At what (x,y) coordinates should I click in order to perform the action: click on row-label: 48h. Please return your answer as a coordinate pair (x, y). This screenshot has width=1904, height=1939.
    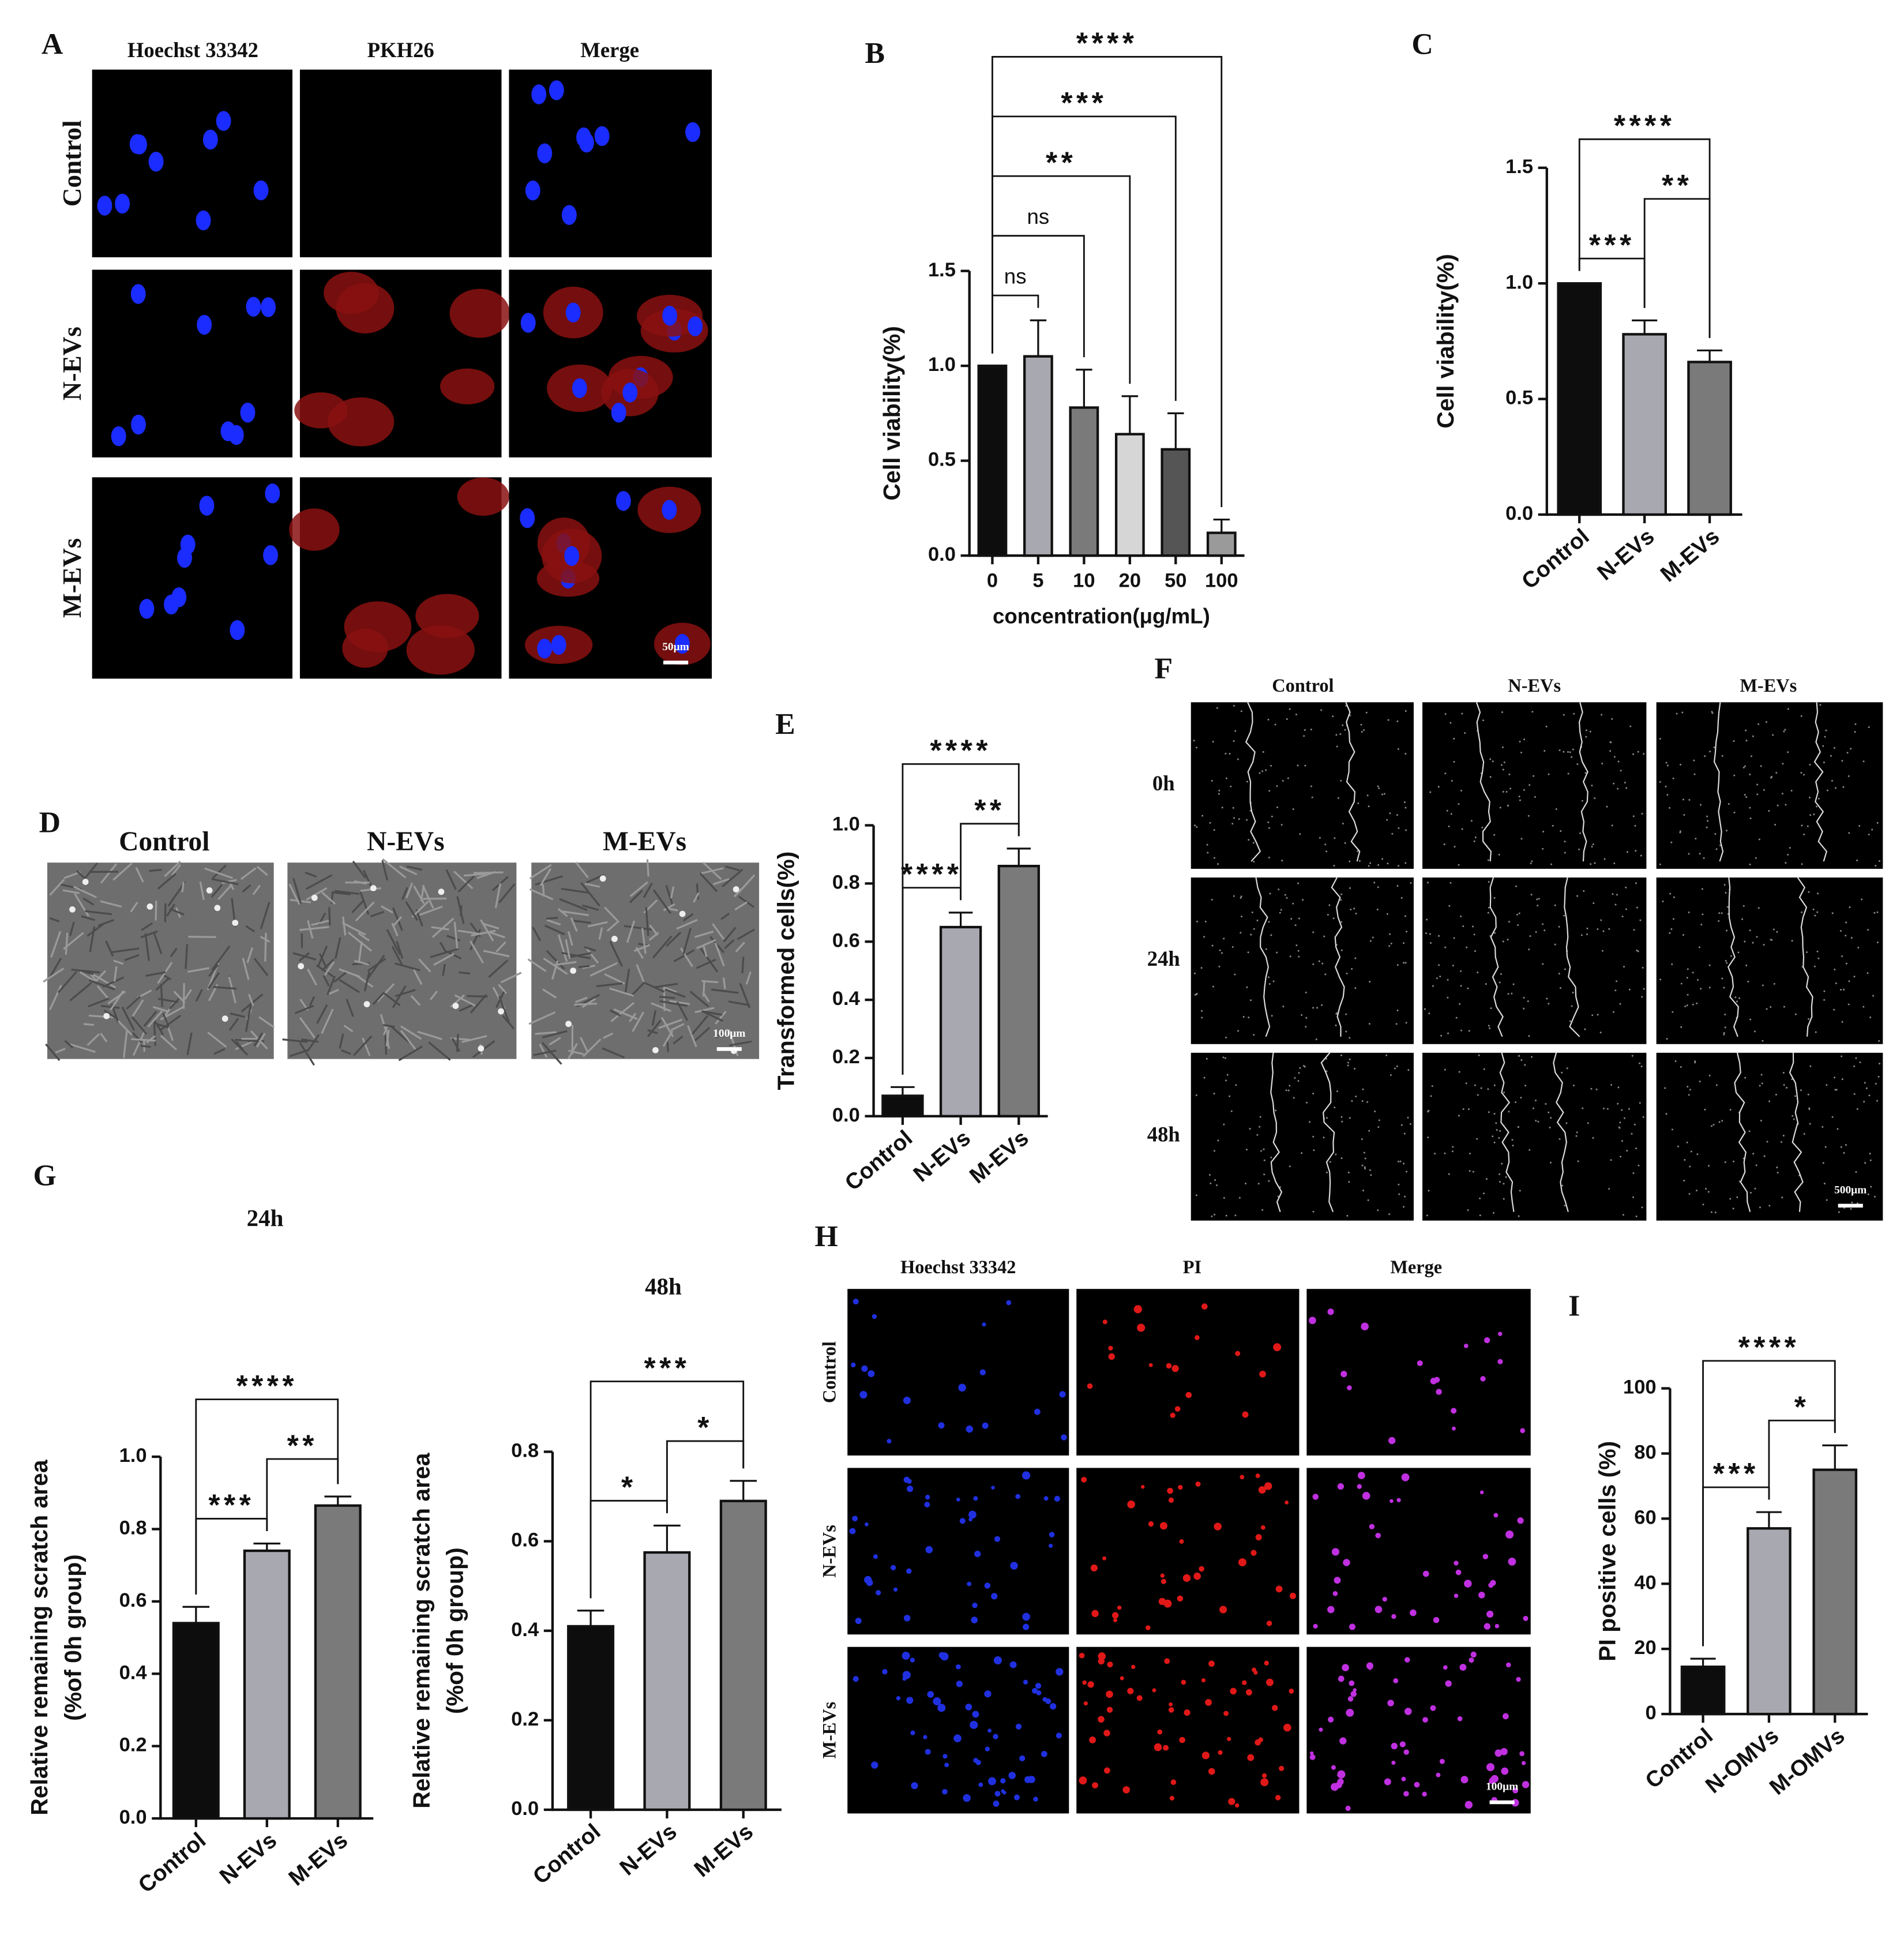
    Looking at the image, I should click on (1163, 1134).